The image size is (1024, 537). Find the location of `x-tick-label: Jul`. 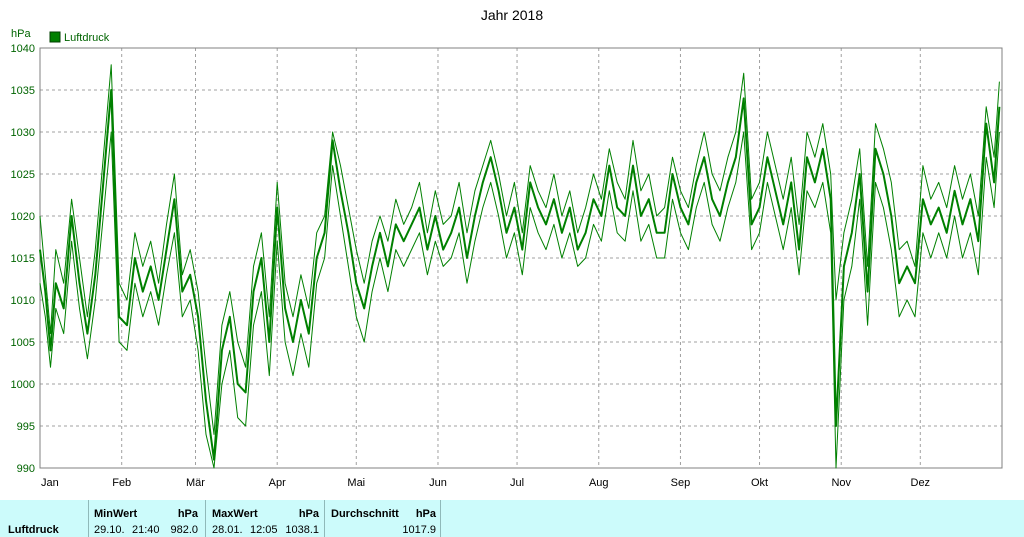

x-tick-label: Jul is located at coordinates (517, 483).